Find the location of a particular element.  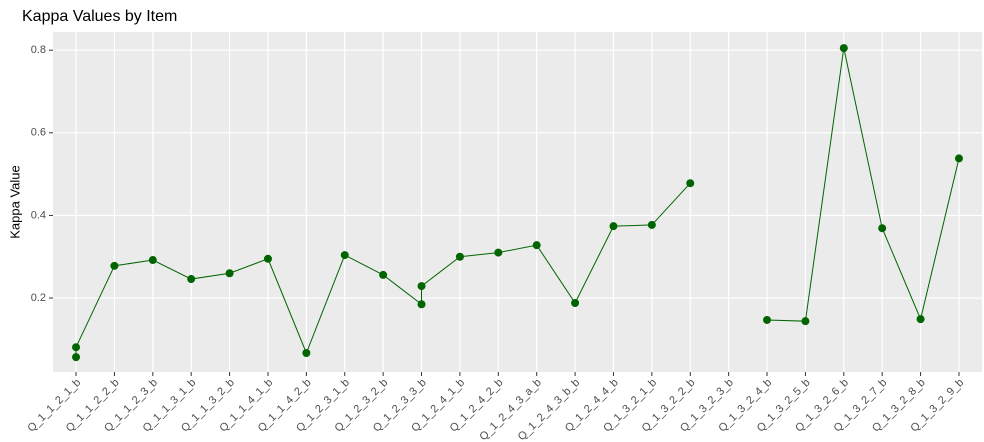

chart-title: Kappa Values by Item is located at coordinates (99, 16).